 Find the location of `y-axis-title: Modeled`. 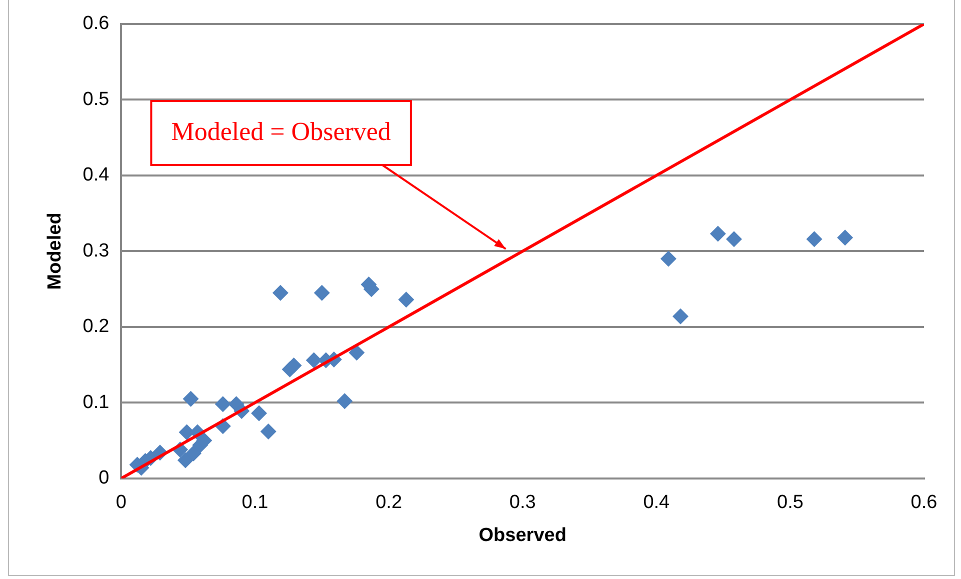

y-axis-title: Modeled is located at coordinates (55, 251).